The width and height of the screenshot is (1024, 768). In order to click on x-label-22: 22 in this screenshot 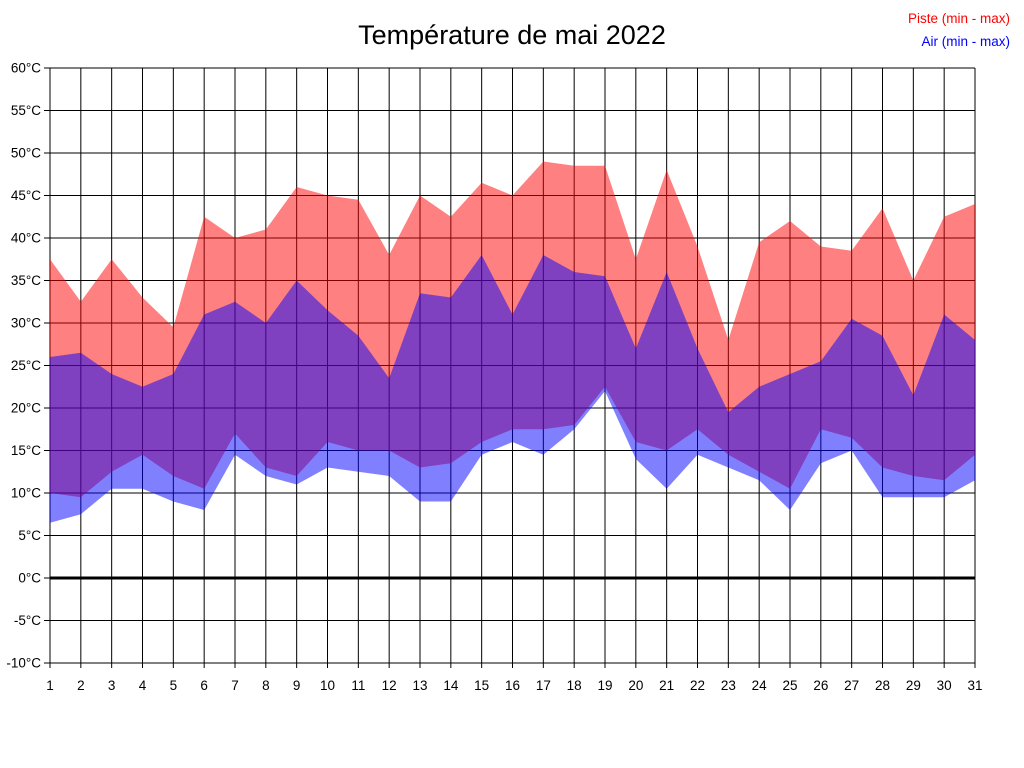, I will do `click(697, 685)`.